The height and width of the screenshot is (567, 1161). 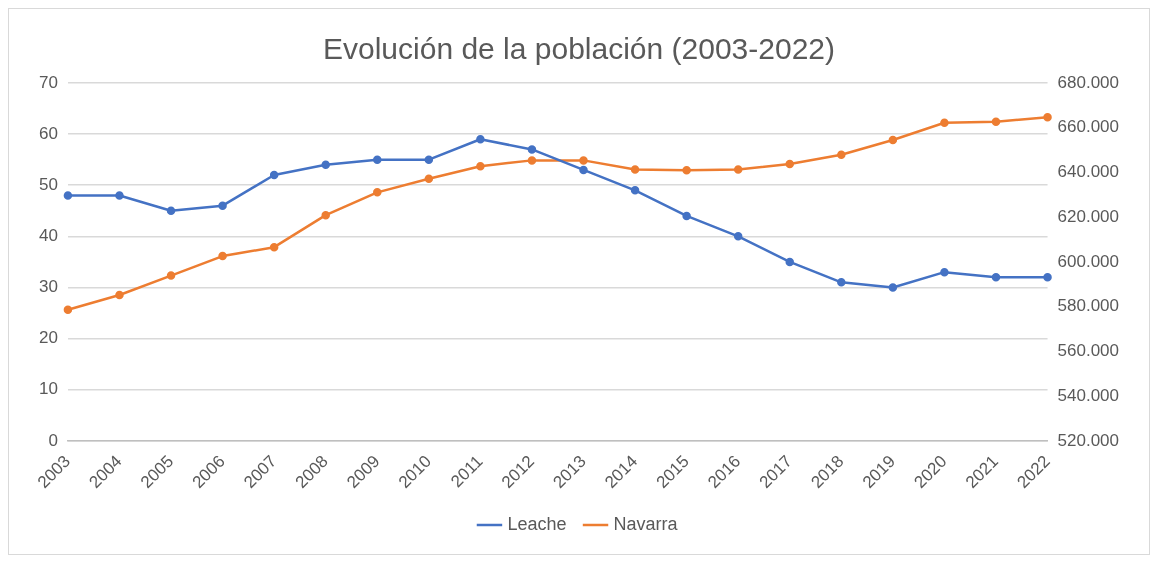 I want to click on y-tick-label: 50, so click(x=48, y=184).